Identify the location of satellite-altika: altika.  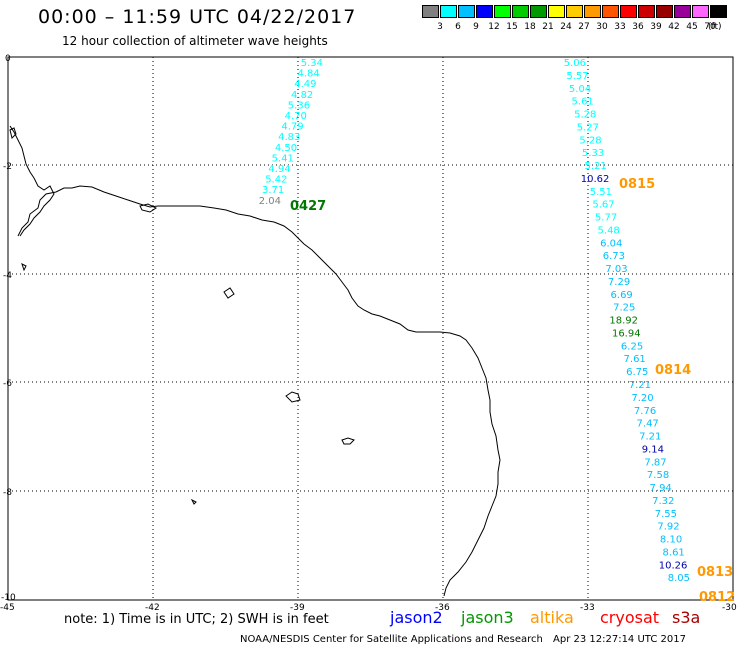
(552, 617).